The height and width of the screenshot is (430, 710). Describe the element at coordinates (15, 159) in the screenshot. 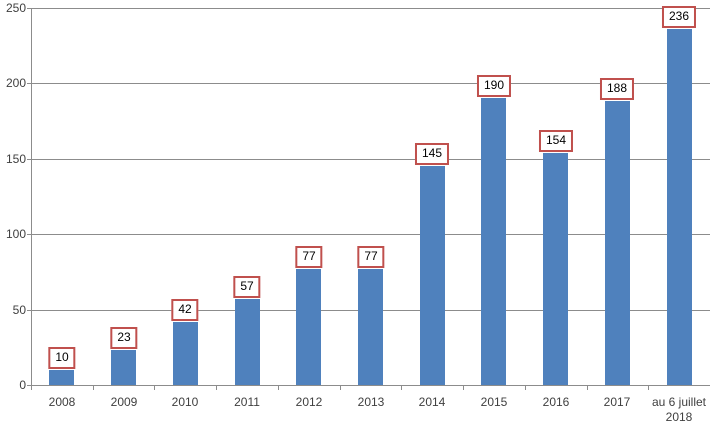

I see `y-axis-tick-label: 150` at that location.